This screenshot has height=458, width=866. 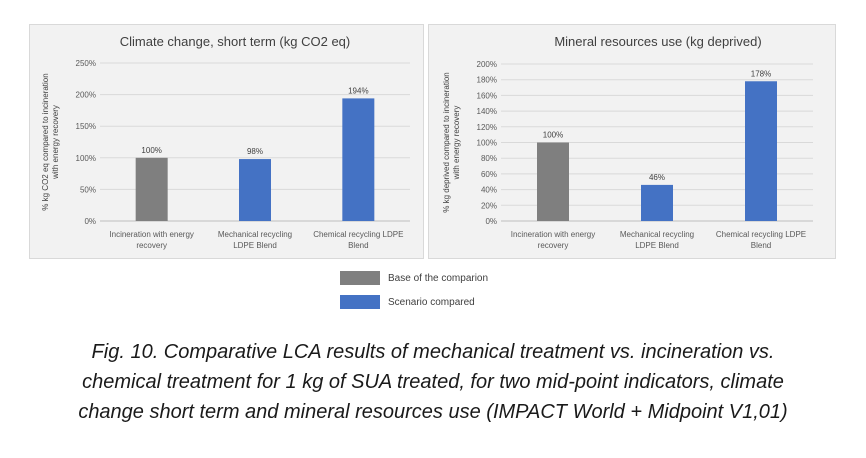 What do you see at coordinates (487, 127) in the screenshot?
I see `mineral-ytick-label-120: 120%` at bounding box center [487, 127].